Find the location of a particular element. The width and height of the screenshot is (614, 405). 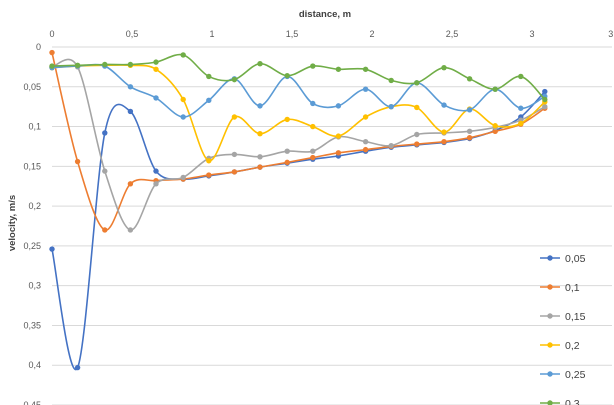

y-tick-label: 0 is located at coordinates (38, 47).